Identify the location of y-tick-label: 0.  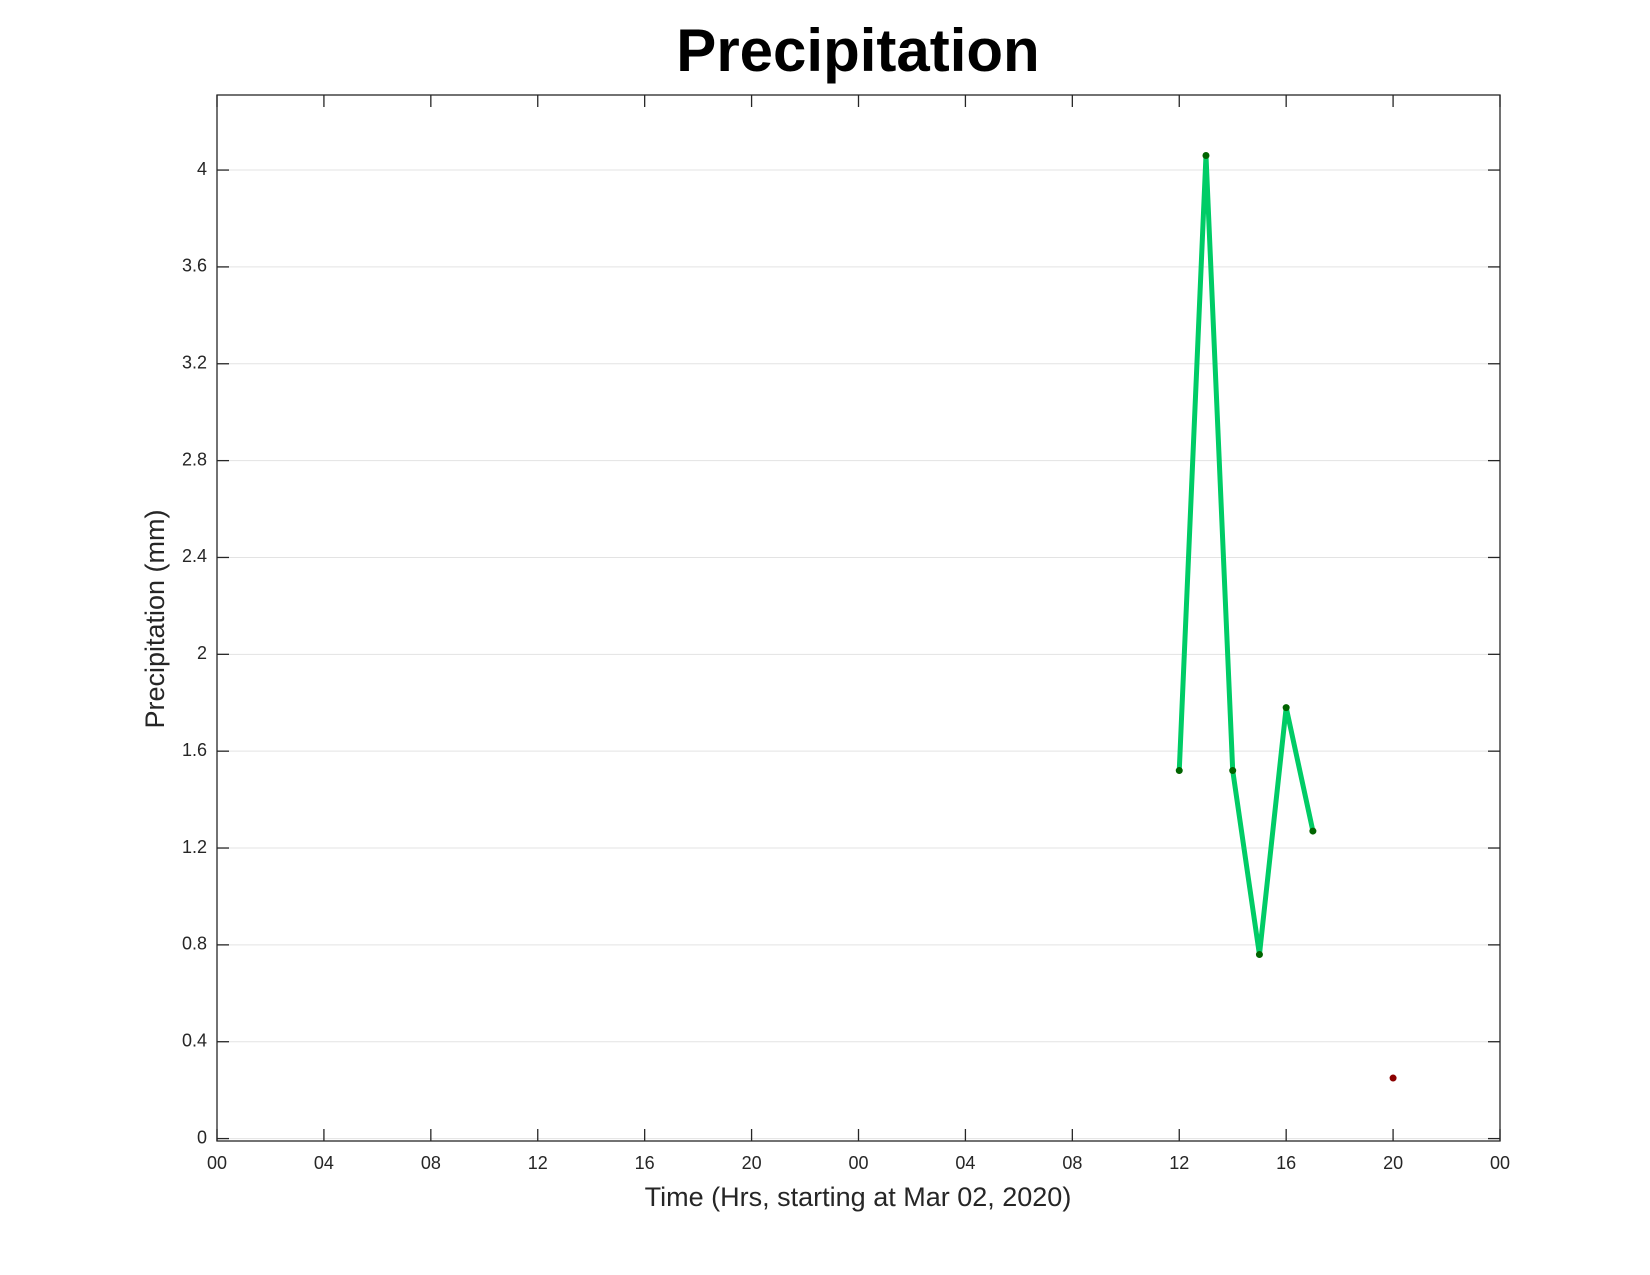
(202, 1137).